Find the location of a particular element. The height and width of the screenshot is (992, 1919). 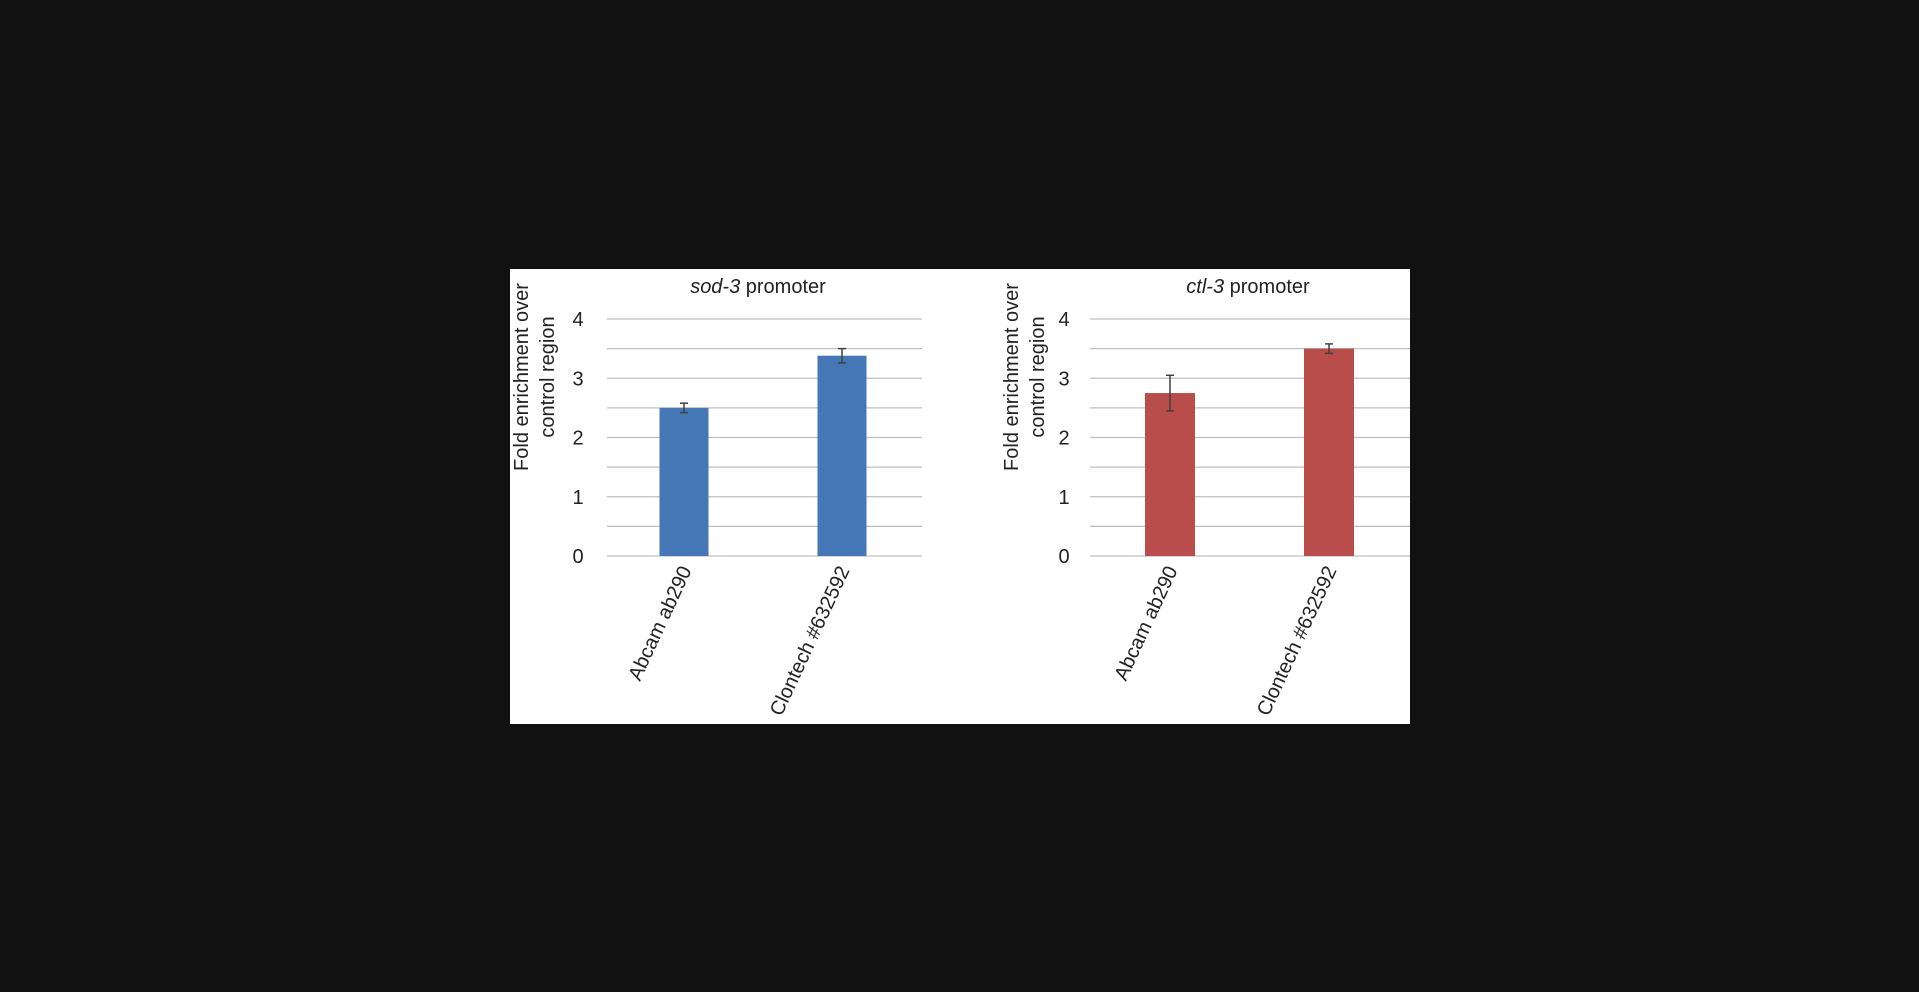

chart-title: sod-3 promoter is located at coordinates (758, 287).